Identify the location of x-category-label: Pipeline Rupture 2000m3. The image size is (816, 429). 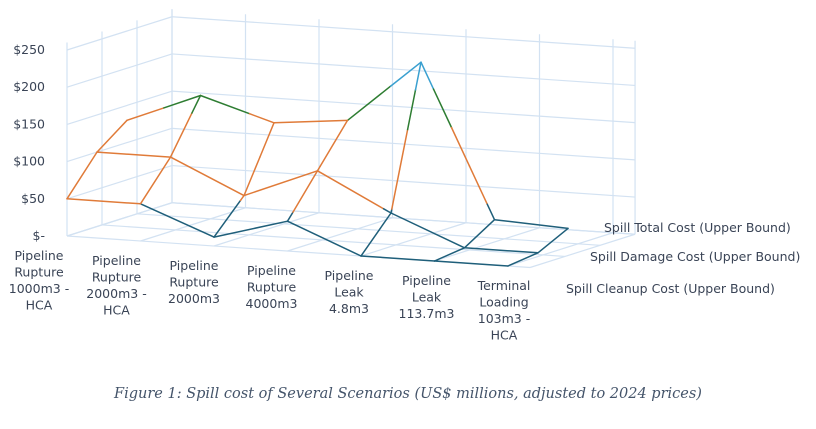
(194, 282).